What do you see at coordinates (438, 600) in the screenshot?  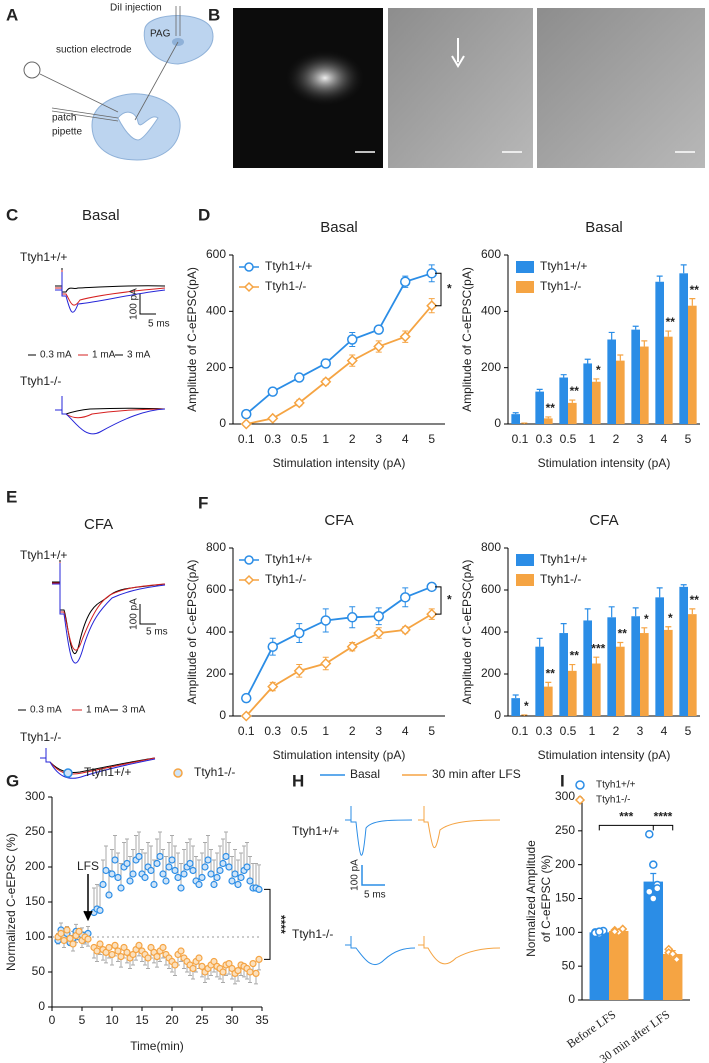 I see `significance-bracket` at bounding box center [438, 600].